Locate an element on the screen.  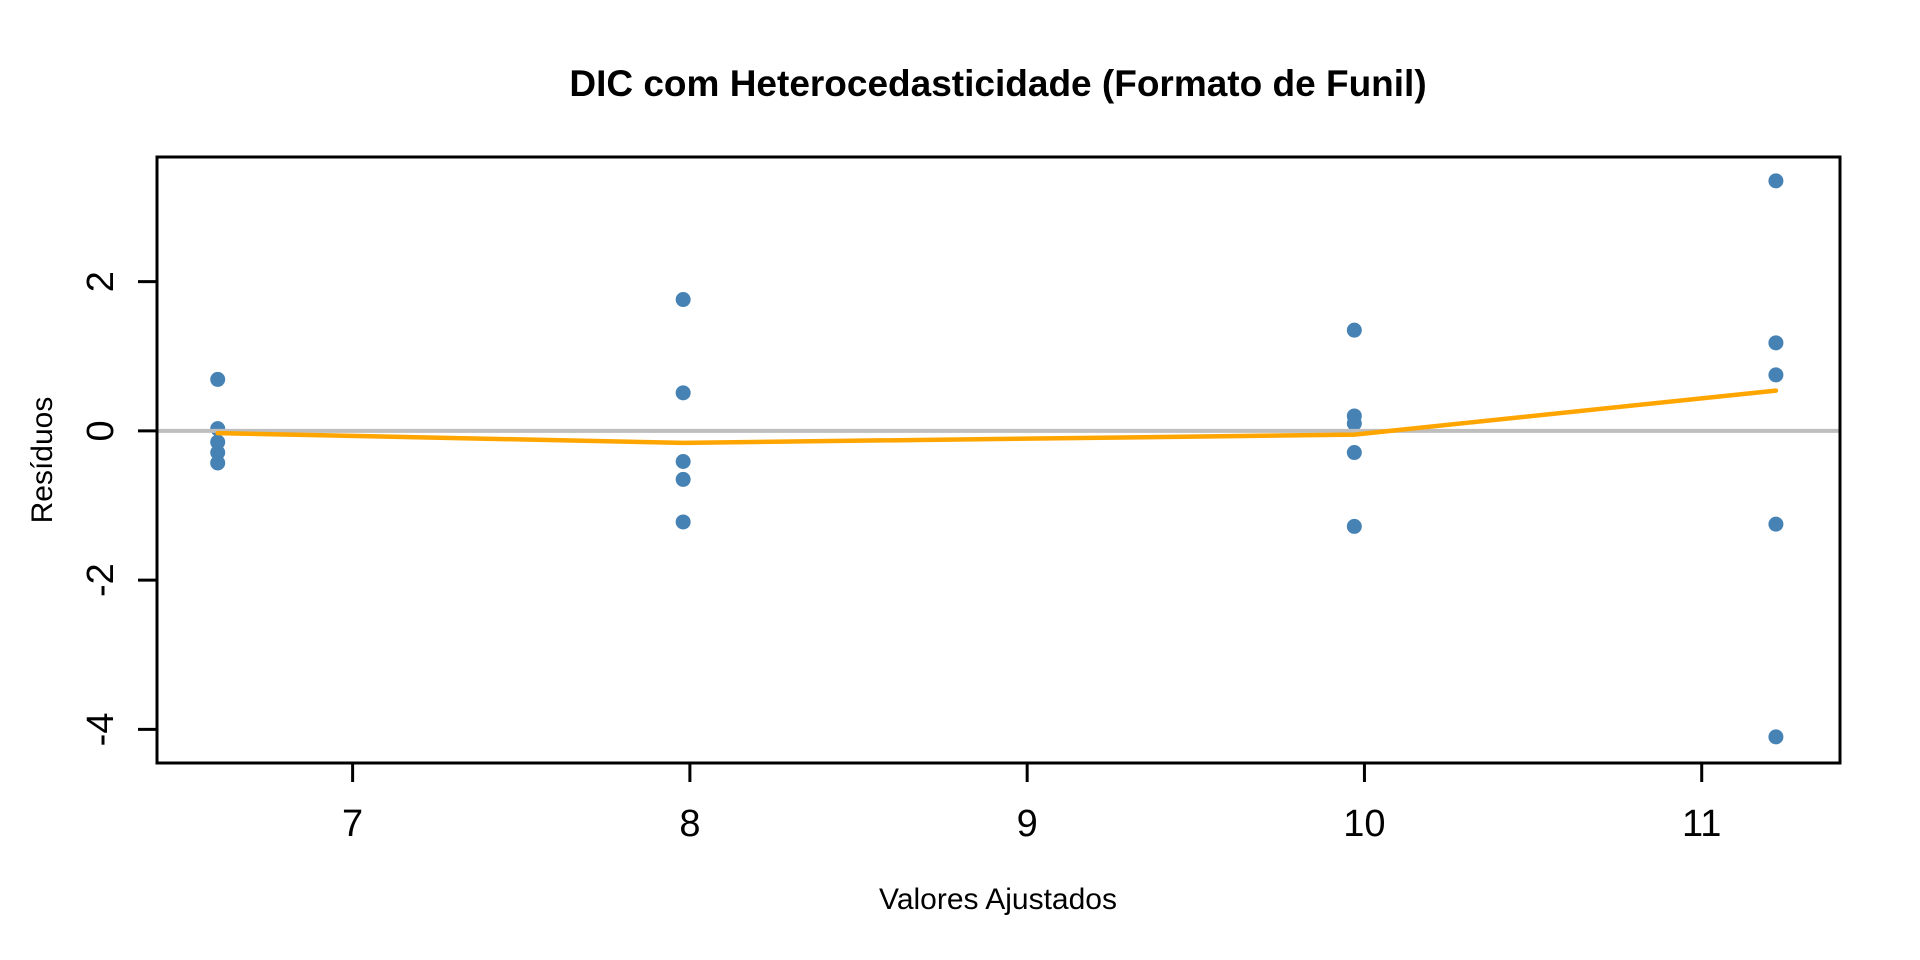
x-axis-tick-label: 11 is located at coordinates (1701, 824).